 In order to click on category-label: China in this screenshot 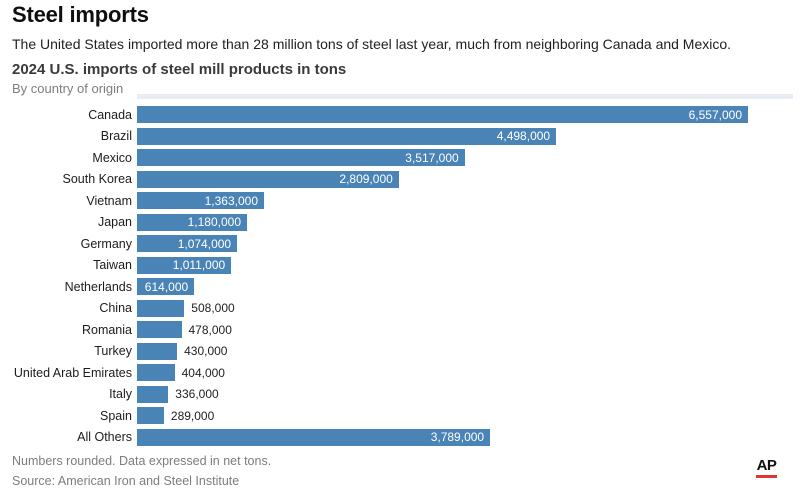, I will do `click(115, 308)`.